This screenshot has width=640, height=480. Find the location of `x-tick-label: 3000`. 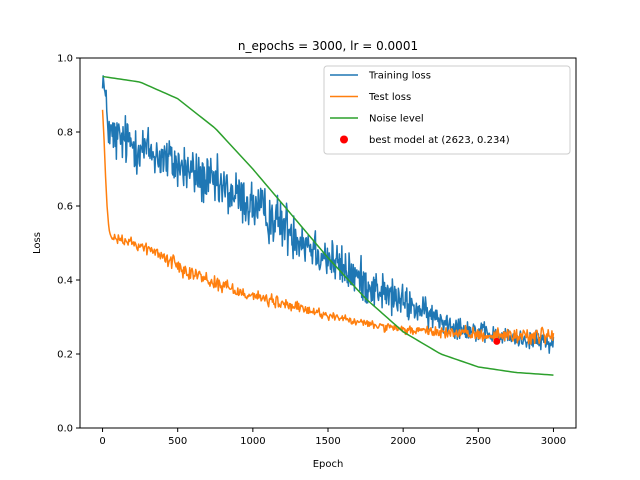

x-tick-label: 3000 is located at coordinates (553, 441).